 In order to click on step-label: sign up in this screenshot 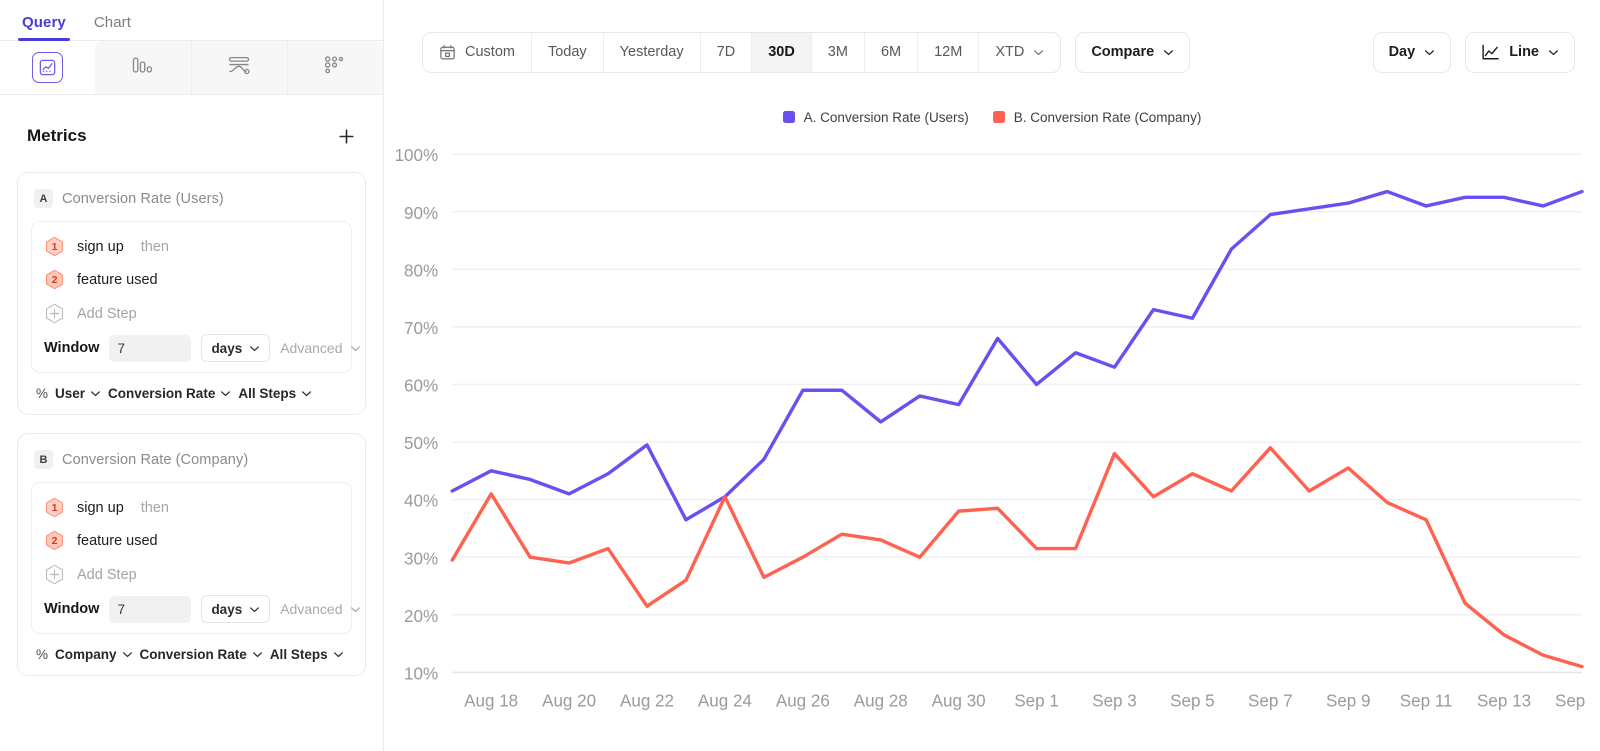, I will do `click(100, 246)`.